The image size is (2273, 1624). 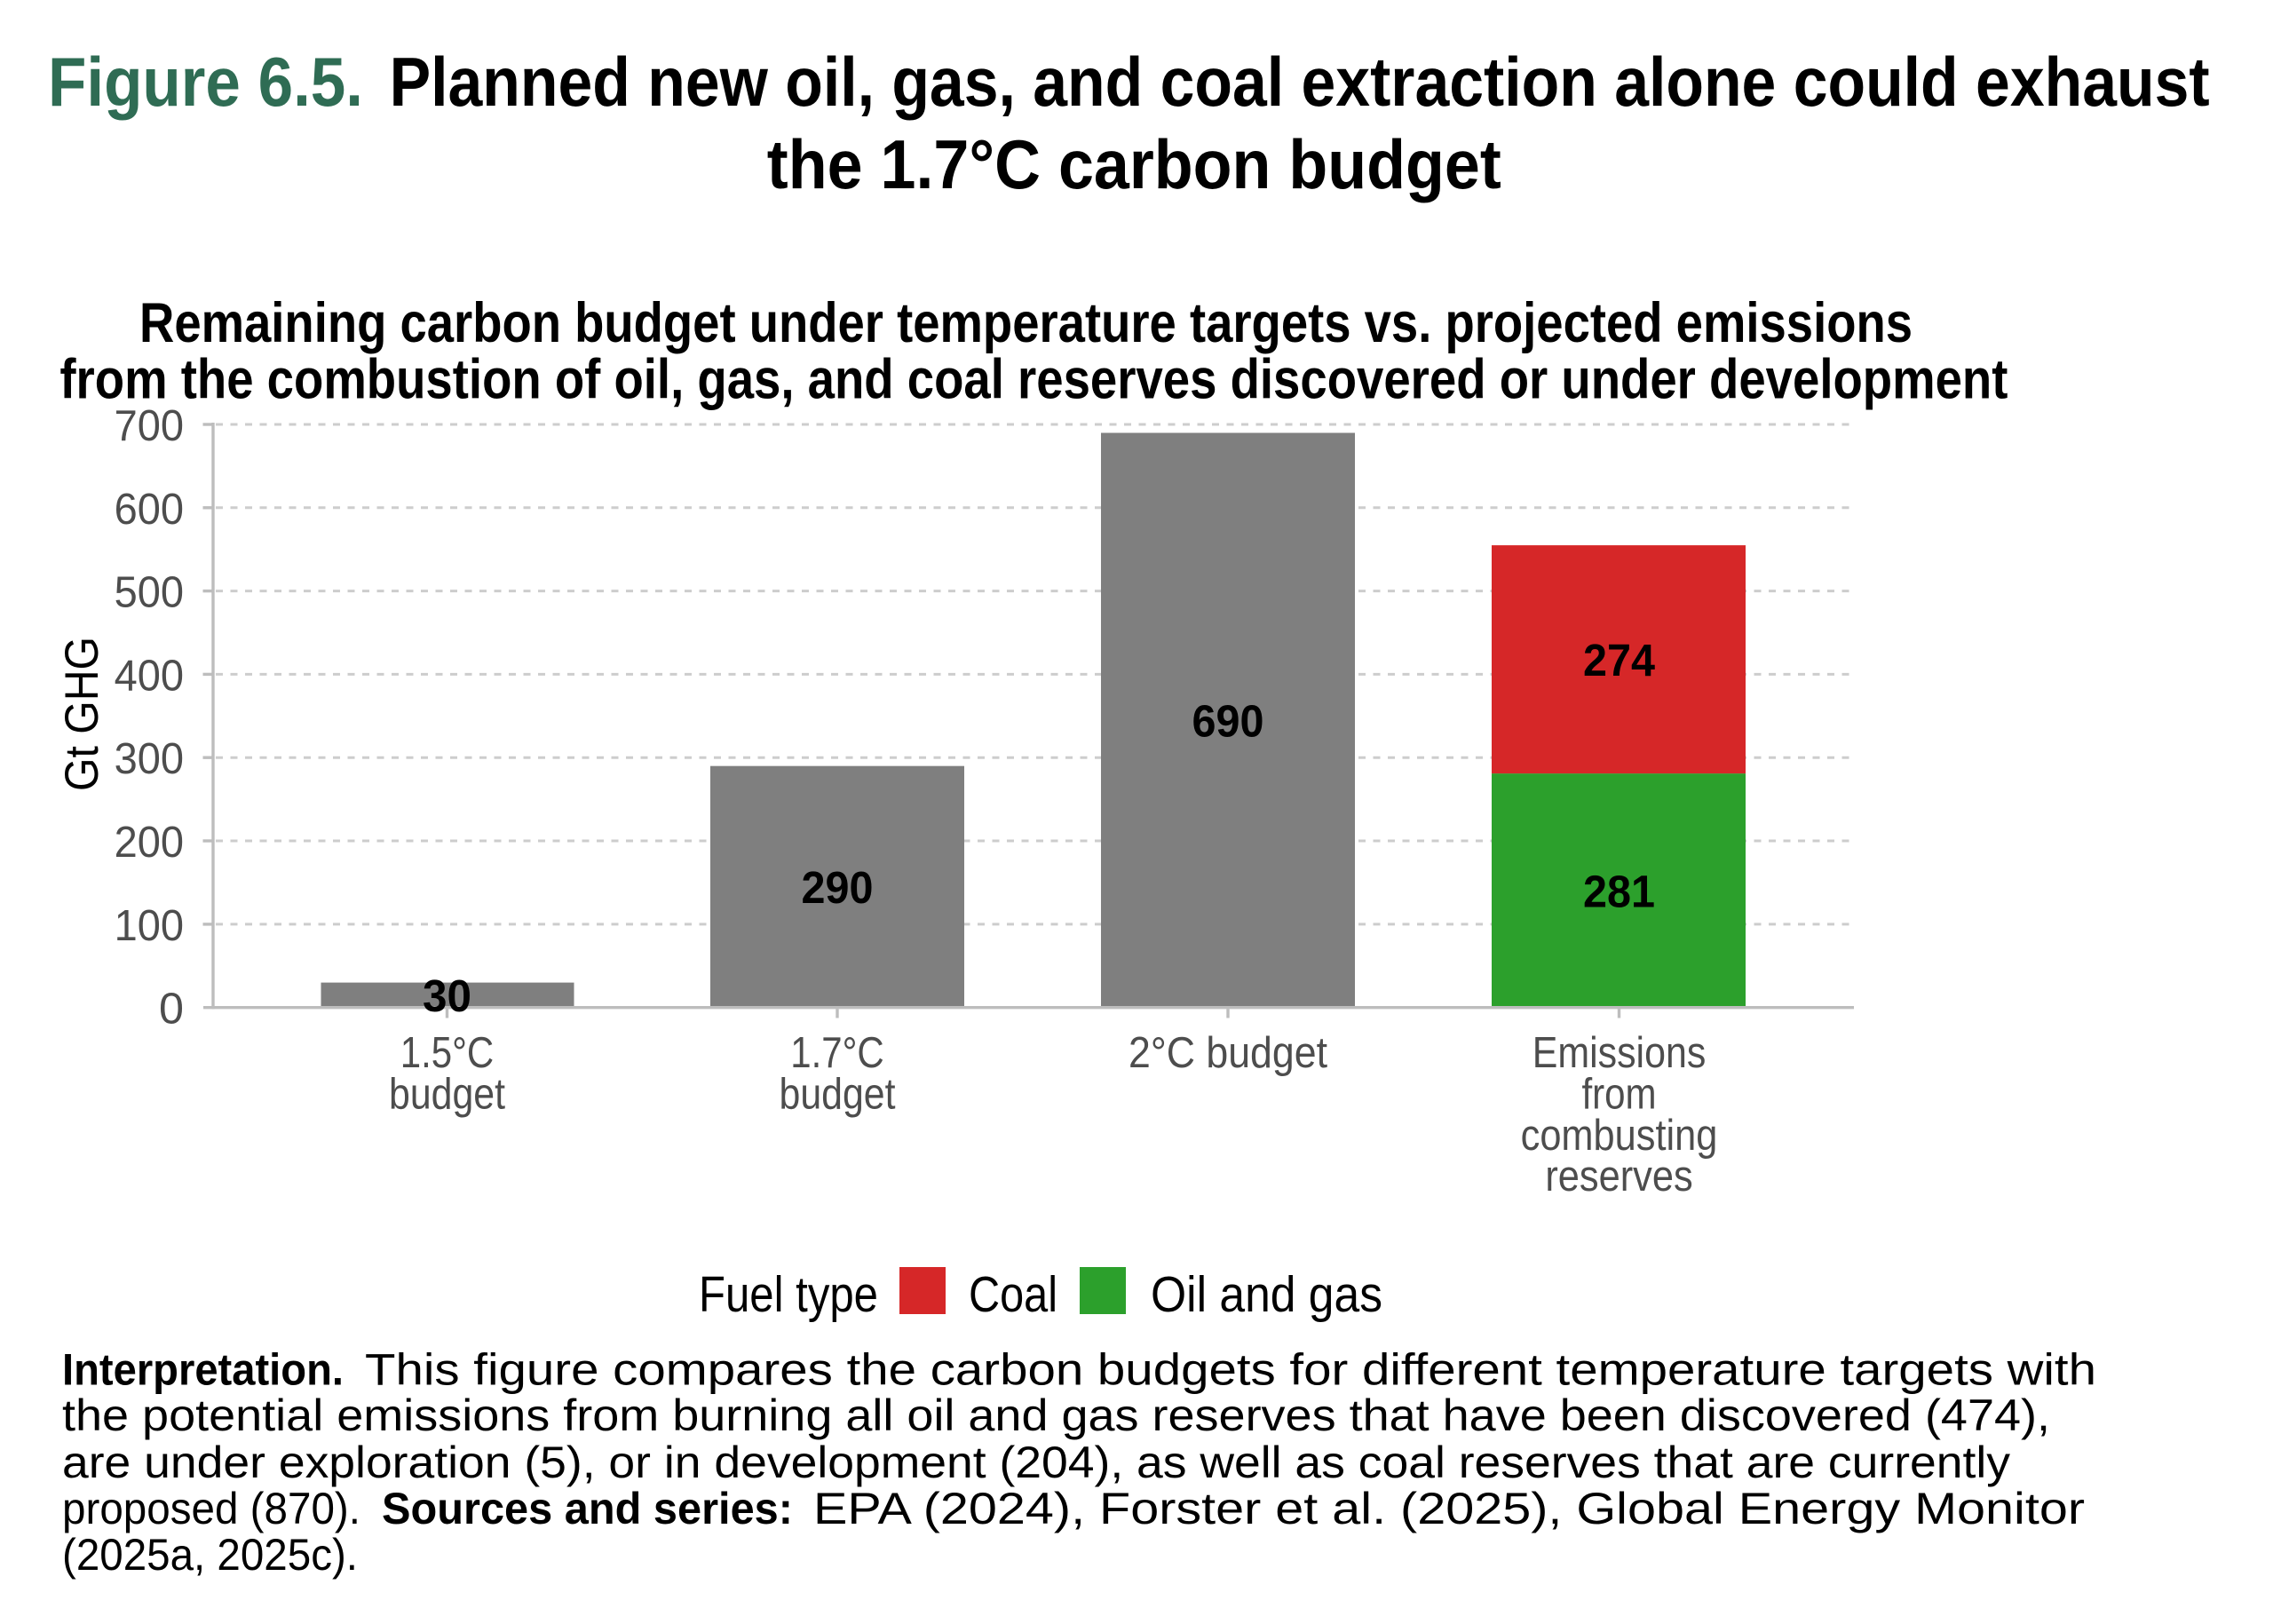 What do you see at coordinates (149, 843) in the screenshot?
I see `svg-text: 200` at bounding box center [149, 843].